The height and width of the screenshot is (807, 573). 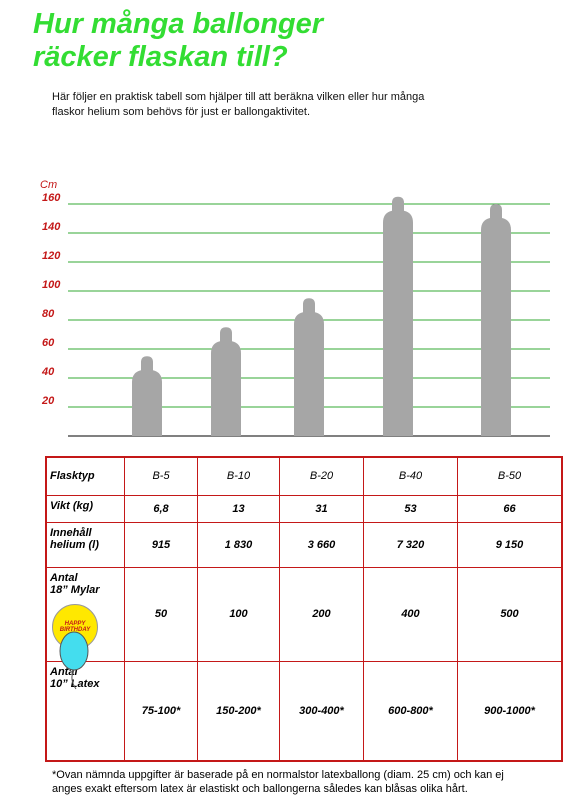 What do you see at coordinates (238, 614) in the screenshot?
I see `table-cell: 100` at bounding box center [238, 614].